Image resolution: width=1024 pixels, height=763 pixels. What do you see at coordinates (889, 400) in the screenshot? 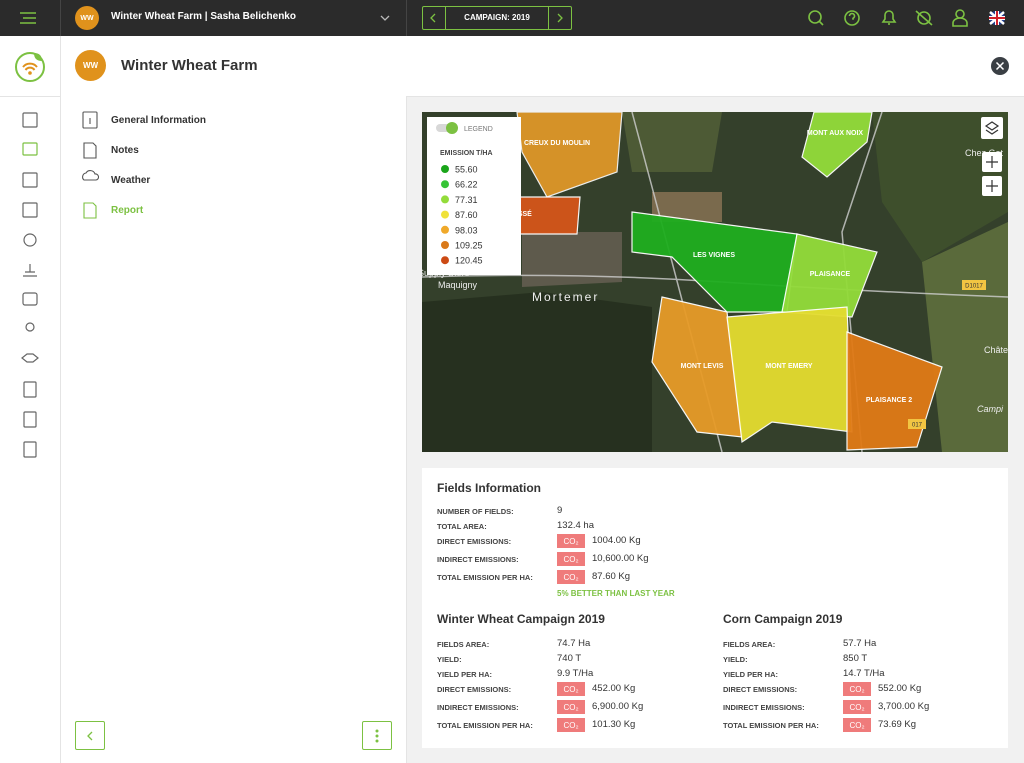
I see `field-label: PLAISANCE 2` at bounding box center [889, 400].